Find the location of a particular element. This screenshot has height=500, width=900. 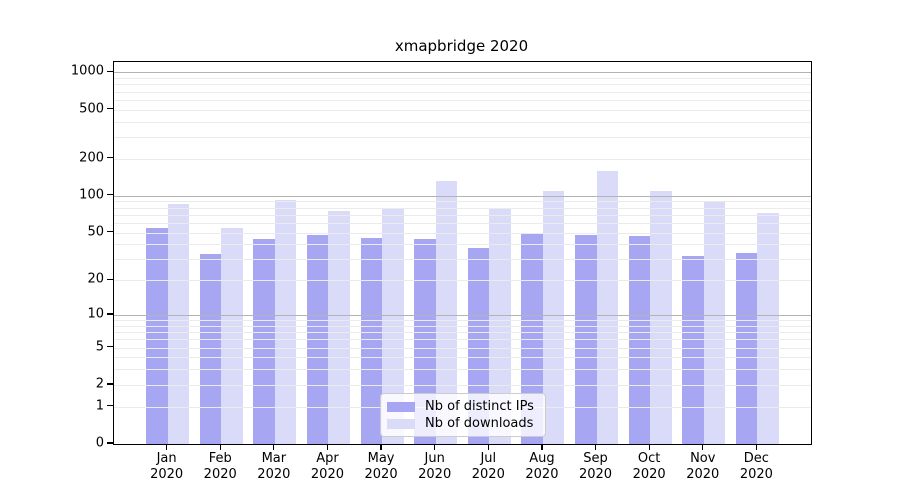

x-tick-month: Oct is located at coordinates (649, 458).